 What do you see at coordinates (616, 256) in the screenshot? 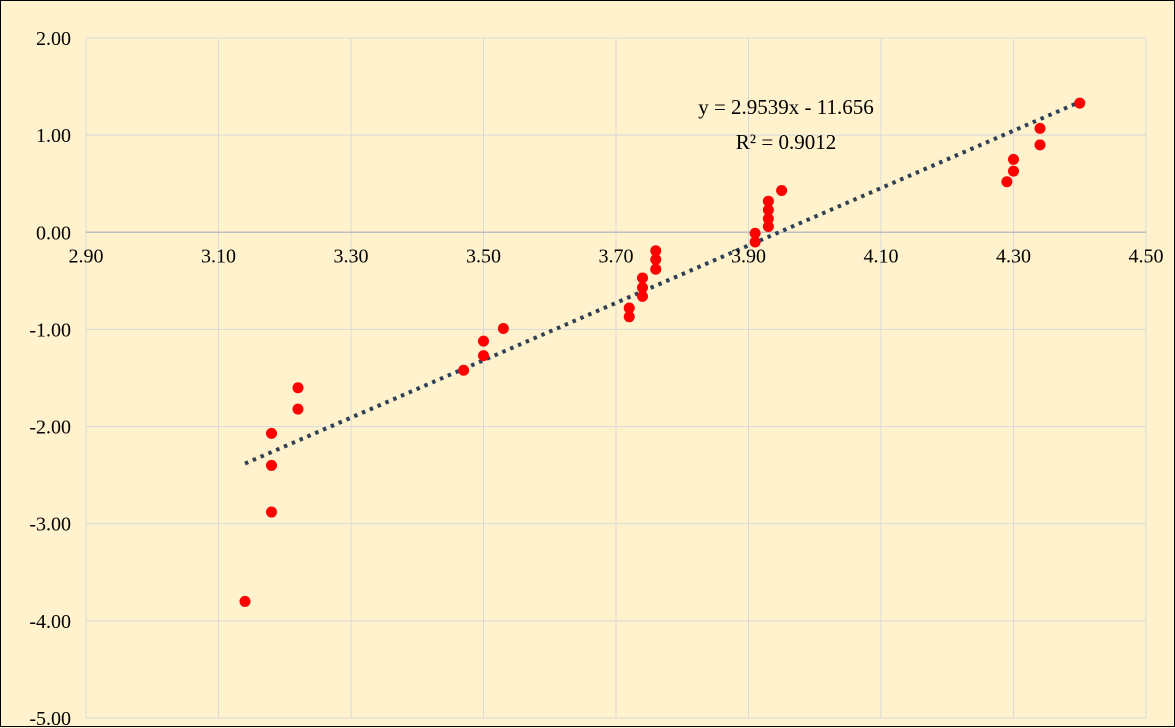
I see `x-tick-label: 3.70` at bounding box center [616, 256].